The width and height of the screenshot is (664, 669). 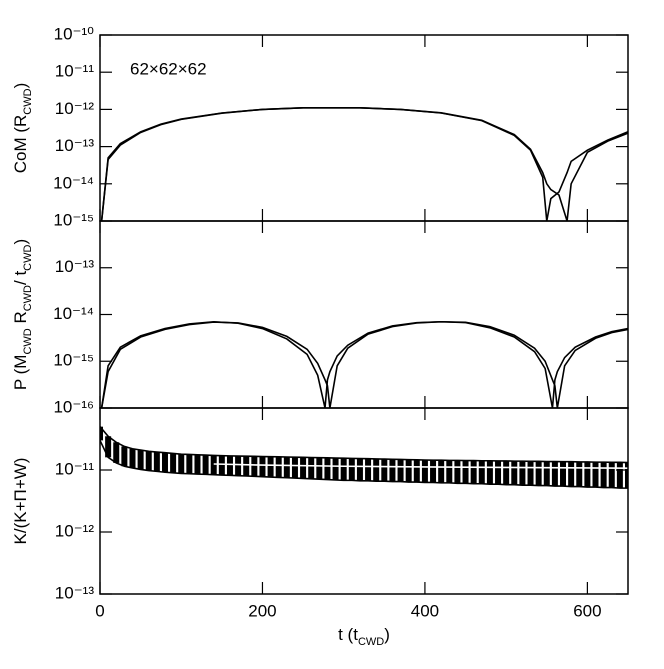 I want to click on x-axis-label: t (tCWD), so click(x=364, y=636).